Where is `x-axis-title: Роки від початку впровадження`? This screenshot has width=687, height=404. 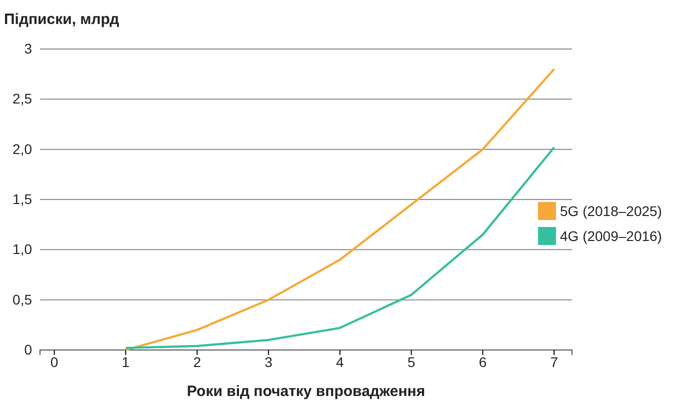
x-axis-title: Роки від початку впровадження is located at coordinates (306, 391).